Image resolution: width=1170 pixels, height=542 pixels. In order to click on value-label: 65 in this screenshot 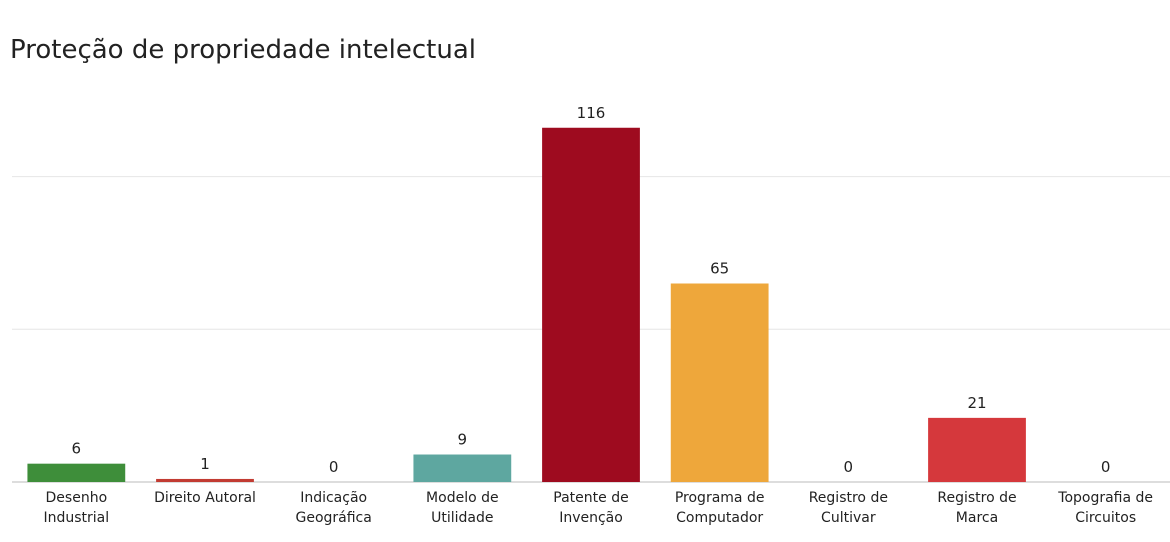, I will do `click(719, 269)`.